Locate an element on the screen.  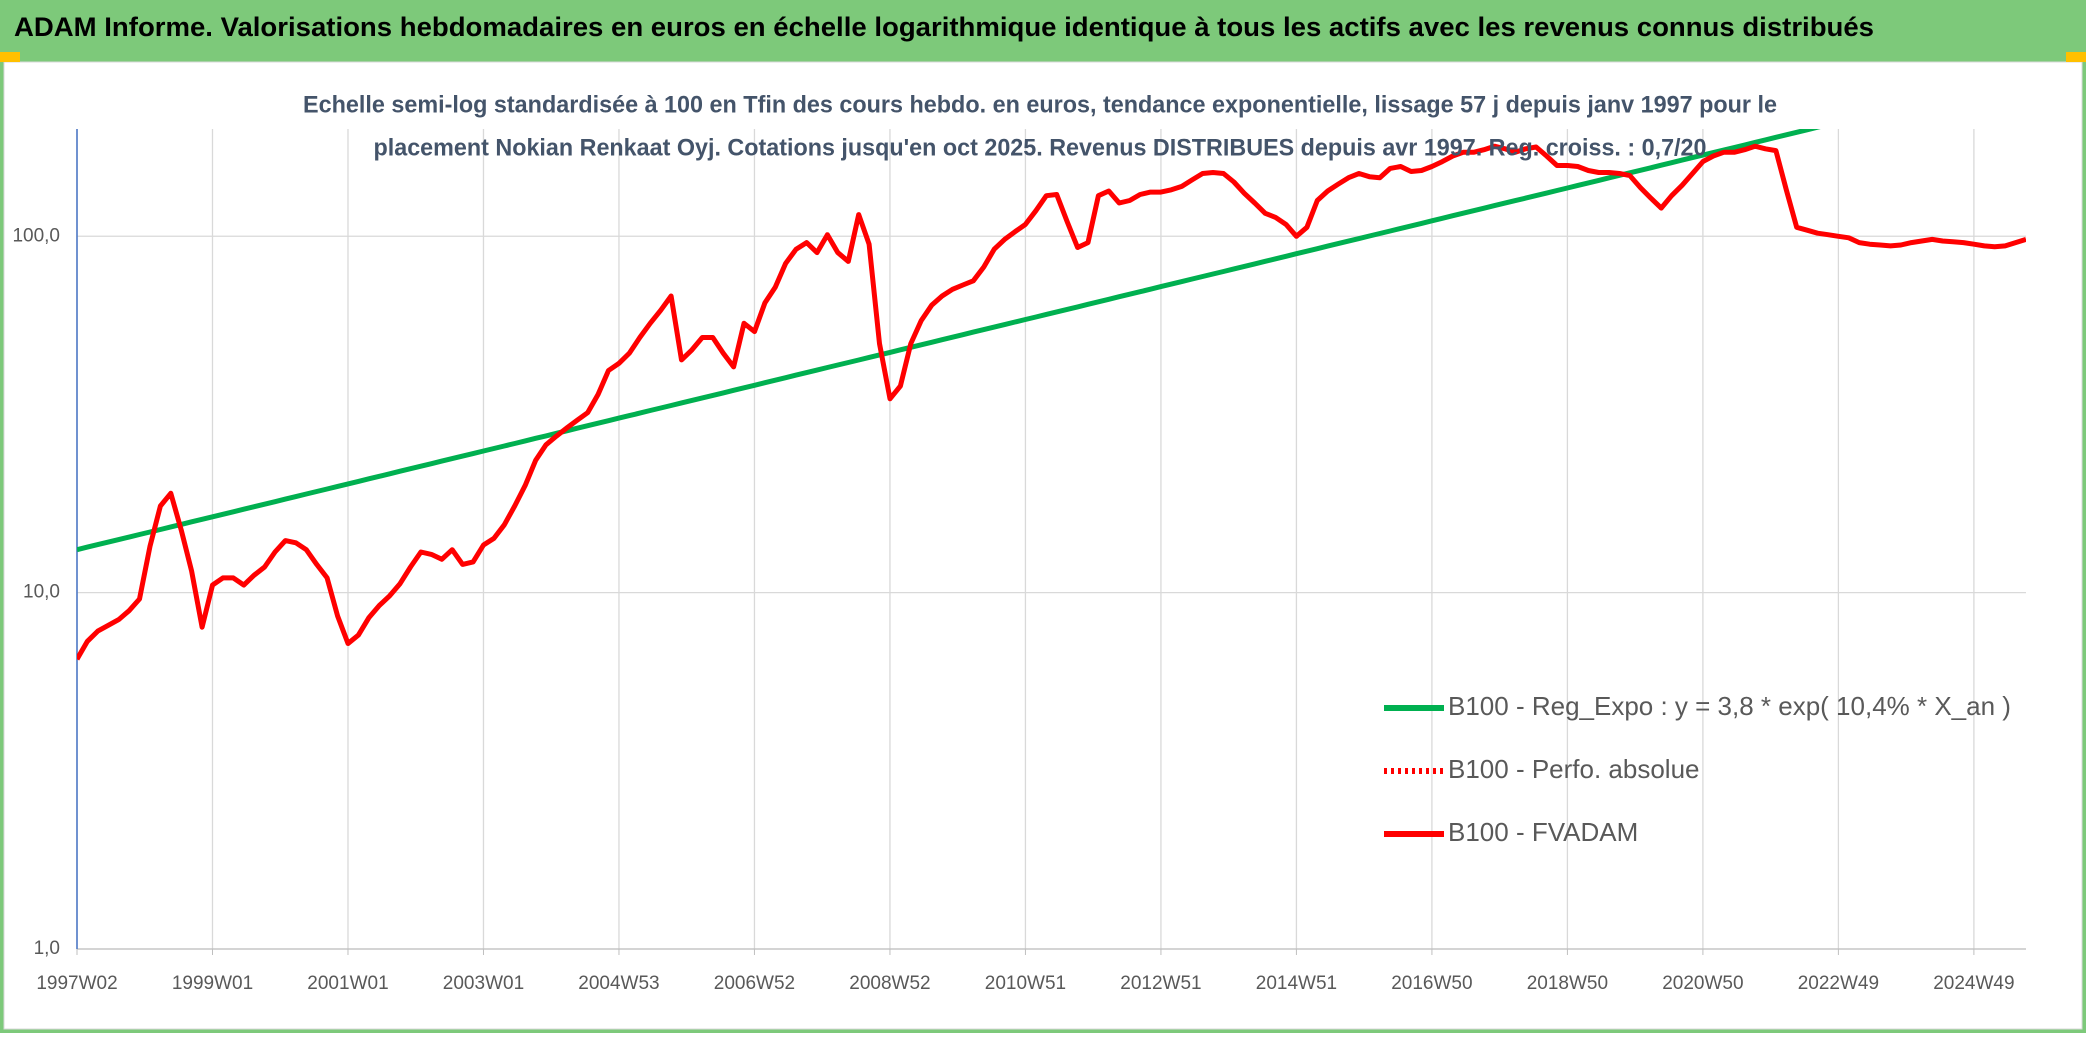
x-tick-label: 1997W02 is located at coordinates (76, 983).